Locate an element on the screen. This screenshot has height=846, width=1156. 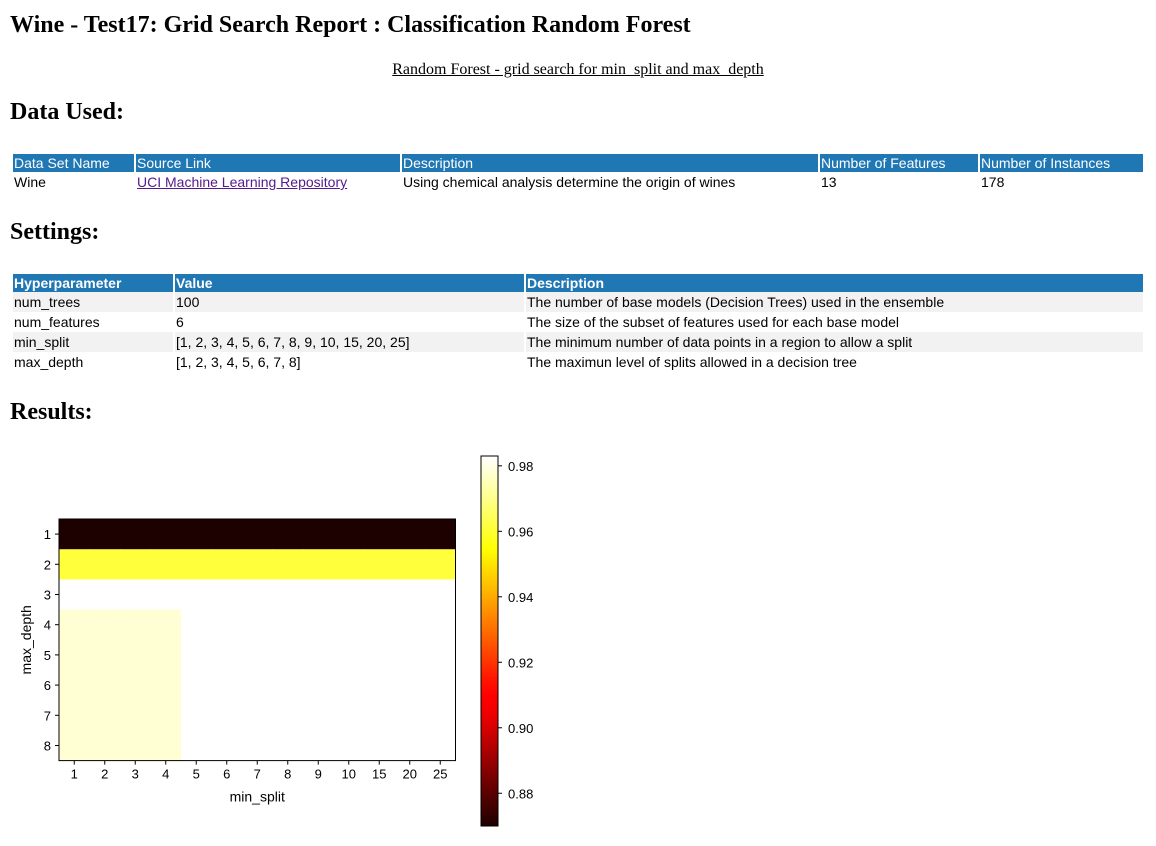
settings-table-header-row: Hyperparameter Value Description is located at coordinates (578, 283).